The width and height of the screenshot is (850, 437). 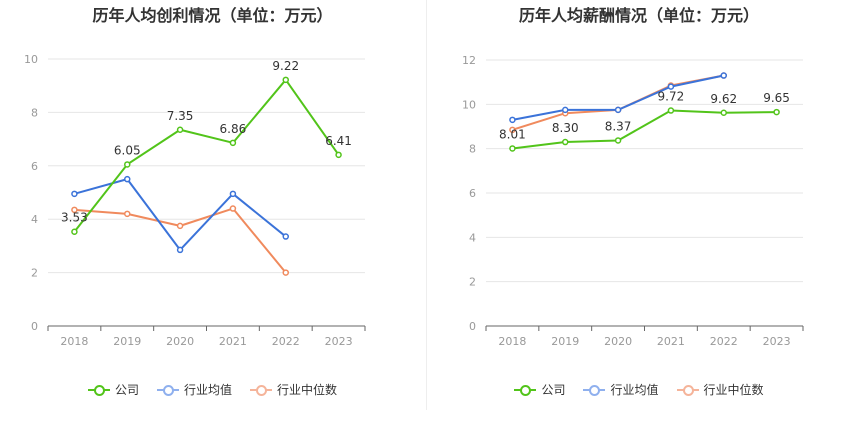 I want to click on data-label: 8.30, so click(x=565, y=128).